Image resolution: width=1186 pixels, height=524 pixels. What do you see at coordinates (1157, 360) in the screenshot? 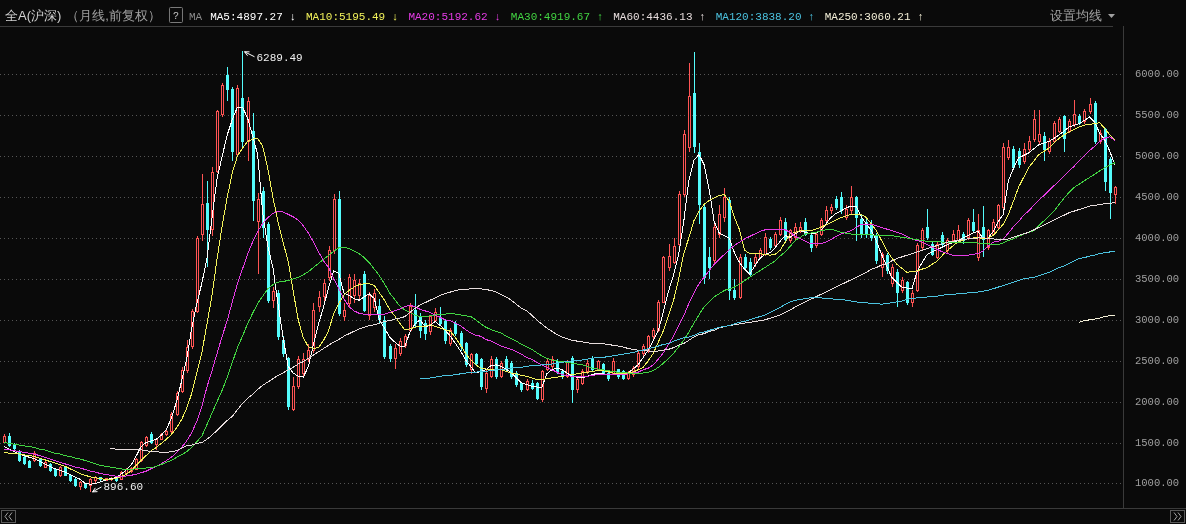
I see `y-tick-label: 2500.00` at bounding box center [1157, 360].